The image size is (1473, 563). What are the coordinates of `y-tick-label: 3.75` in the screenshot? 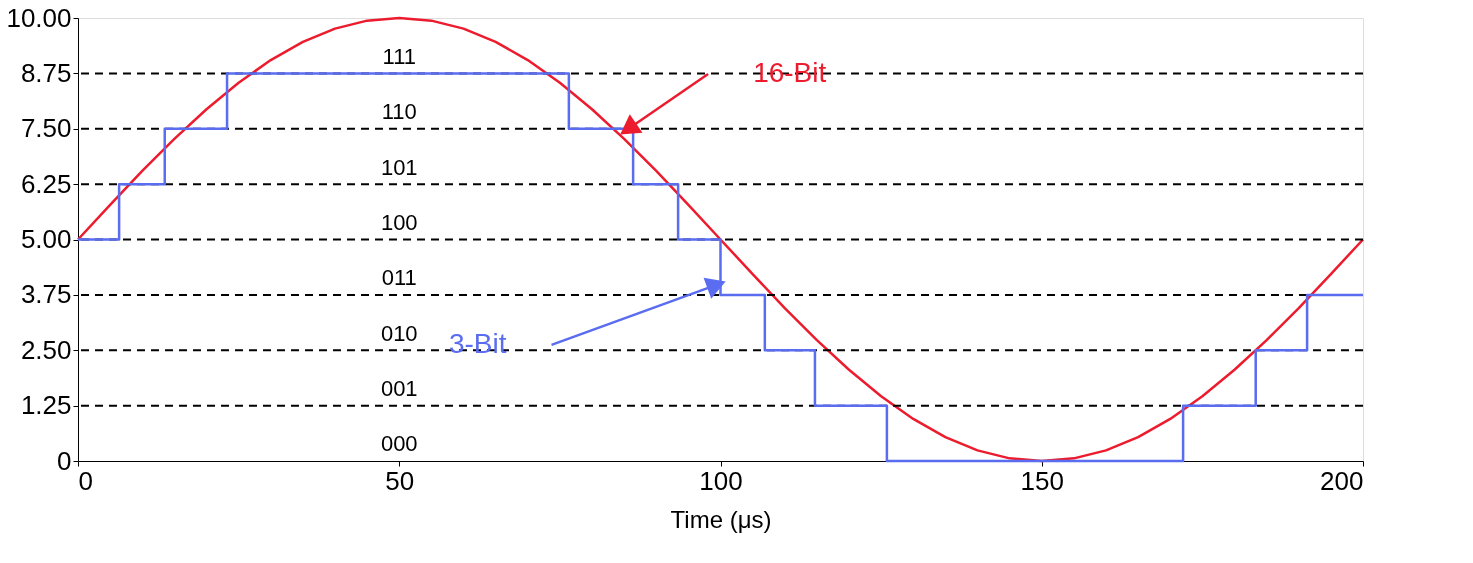 It's located at (46, 294).